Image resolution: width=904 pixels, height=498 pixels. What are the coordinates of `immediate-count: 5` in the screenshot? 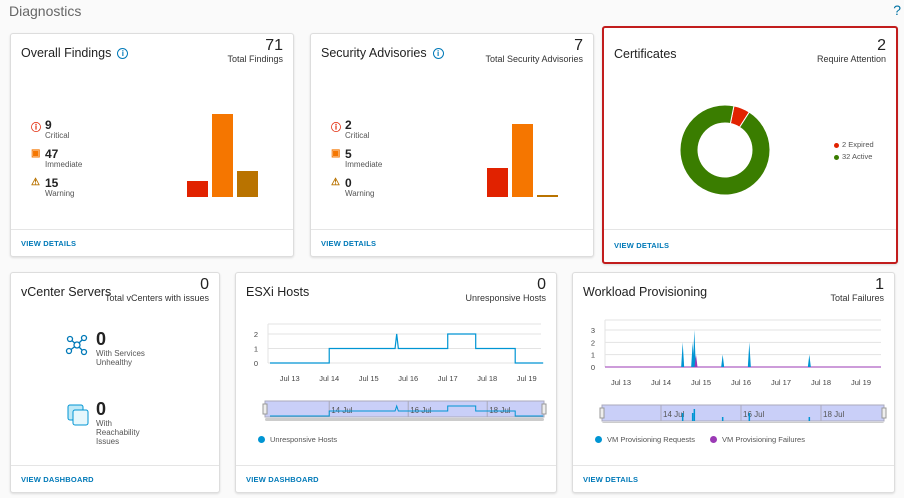 It's located at (348, 154).